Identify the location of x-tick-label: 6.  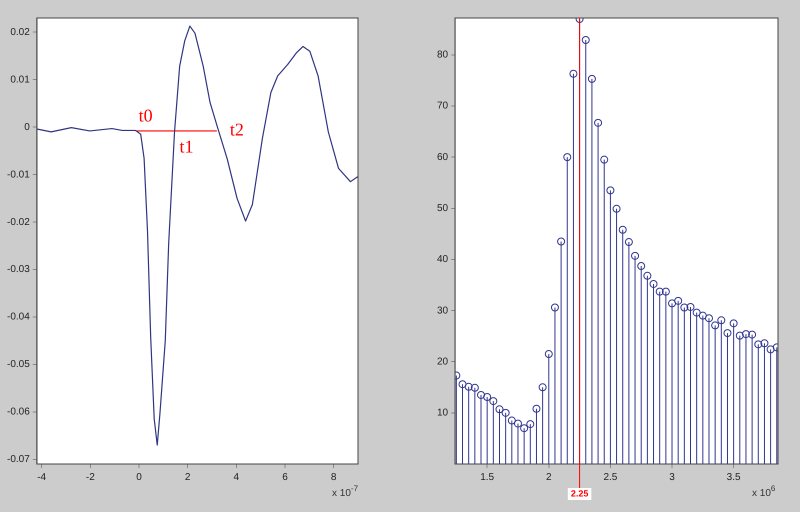
(285, 477).